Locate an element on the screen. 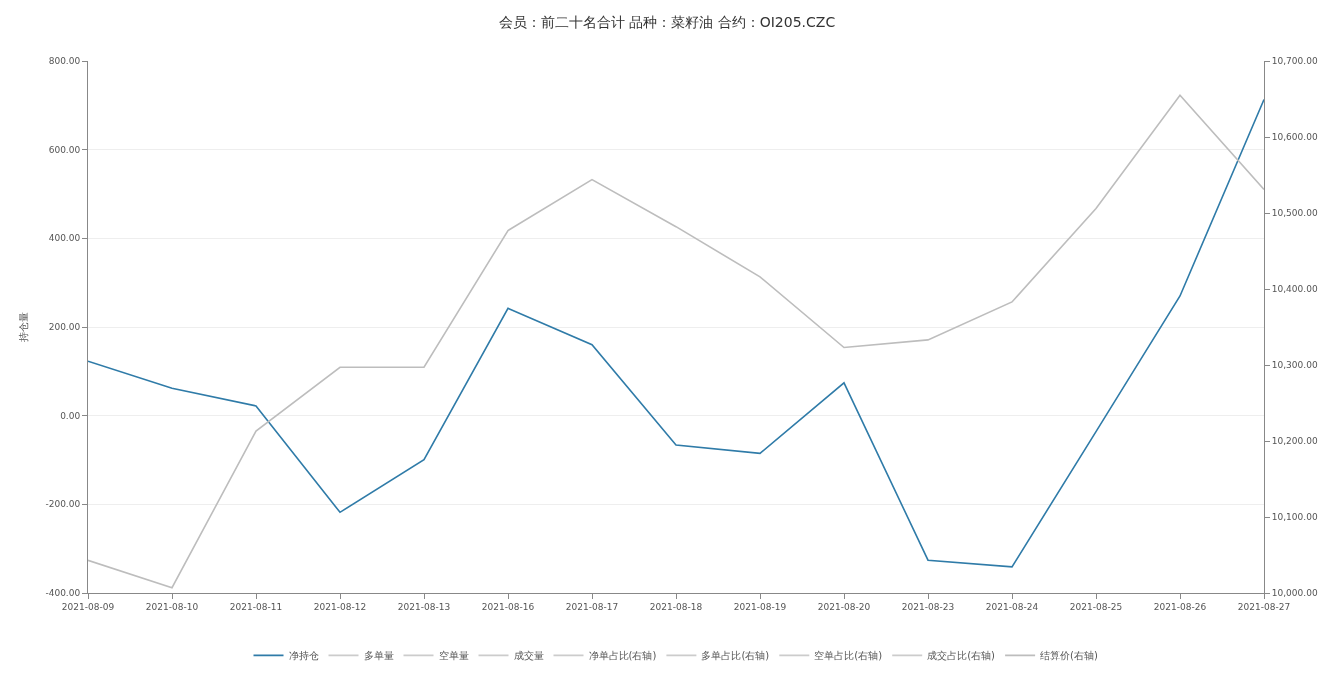  x-tick-label: 2021-08-26 is located at coordinates (1180, 606).